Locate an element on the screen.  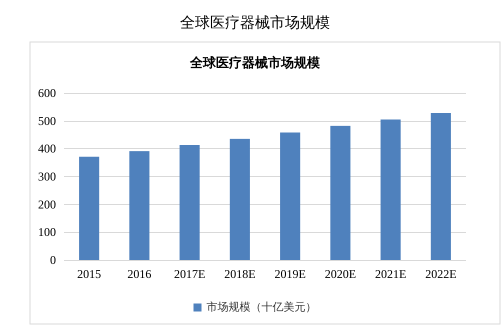
y-tick-label: 0 is located at coordinates (53, 260).